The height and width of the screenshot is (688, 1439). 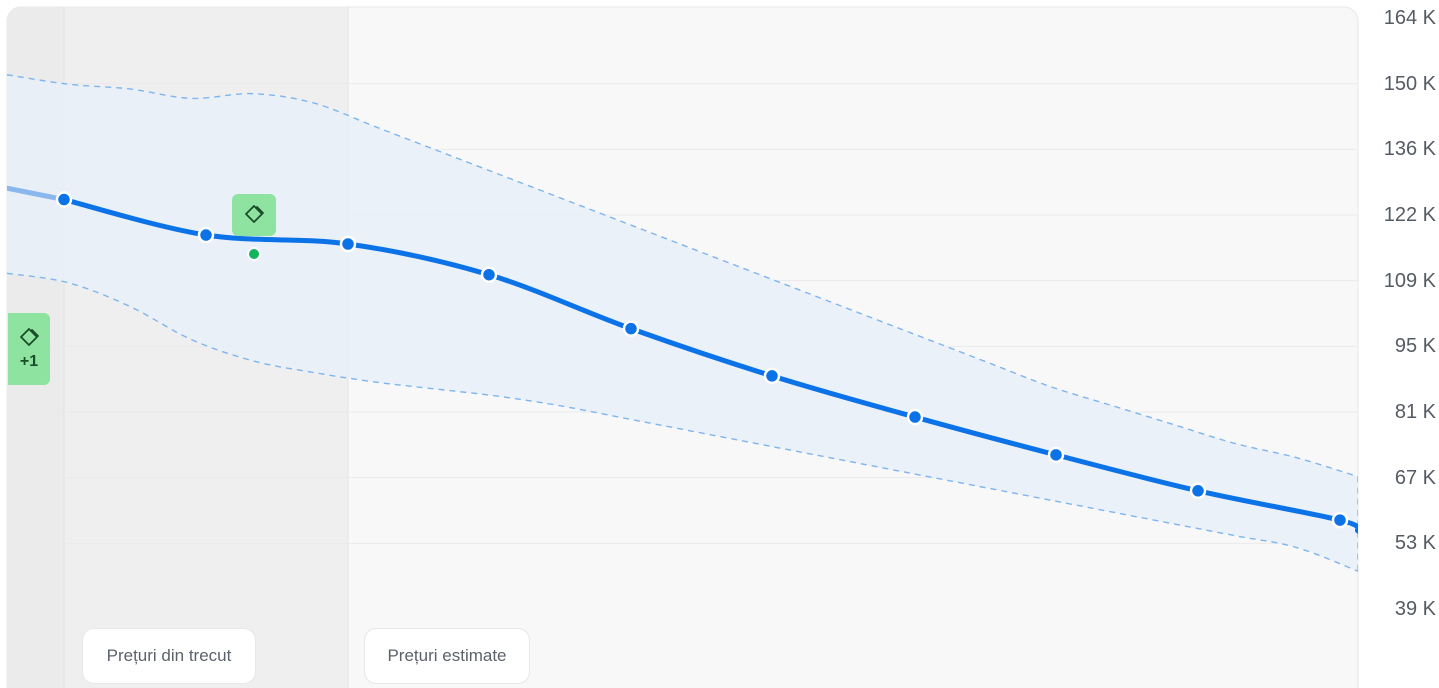 What do you see at coordinates (1409, 18) in the screenshot?
I see `y-tick-label: 164 K` at bounding box center [1409, 18].